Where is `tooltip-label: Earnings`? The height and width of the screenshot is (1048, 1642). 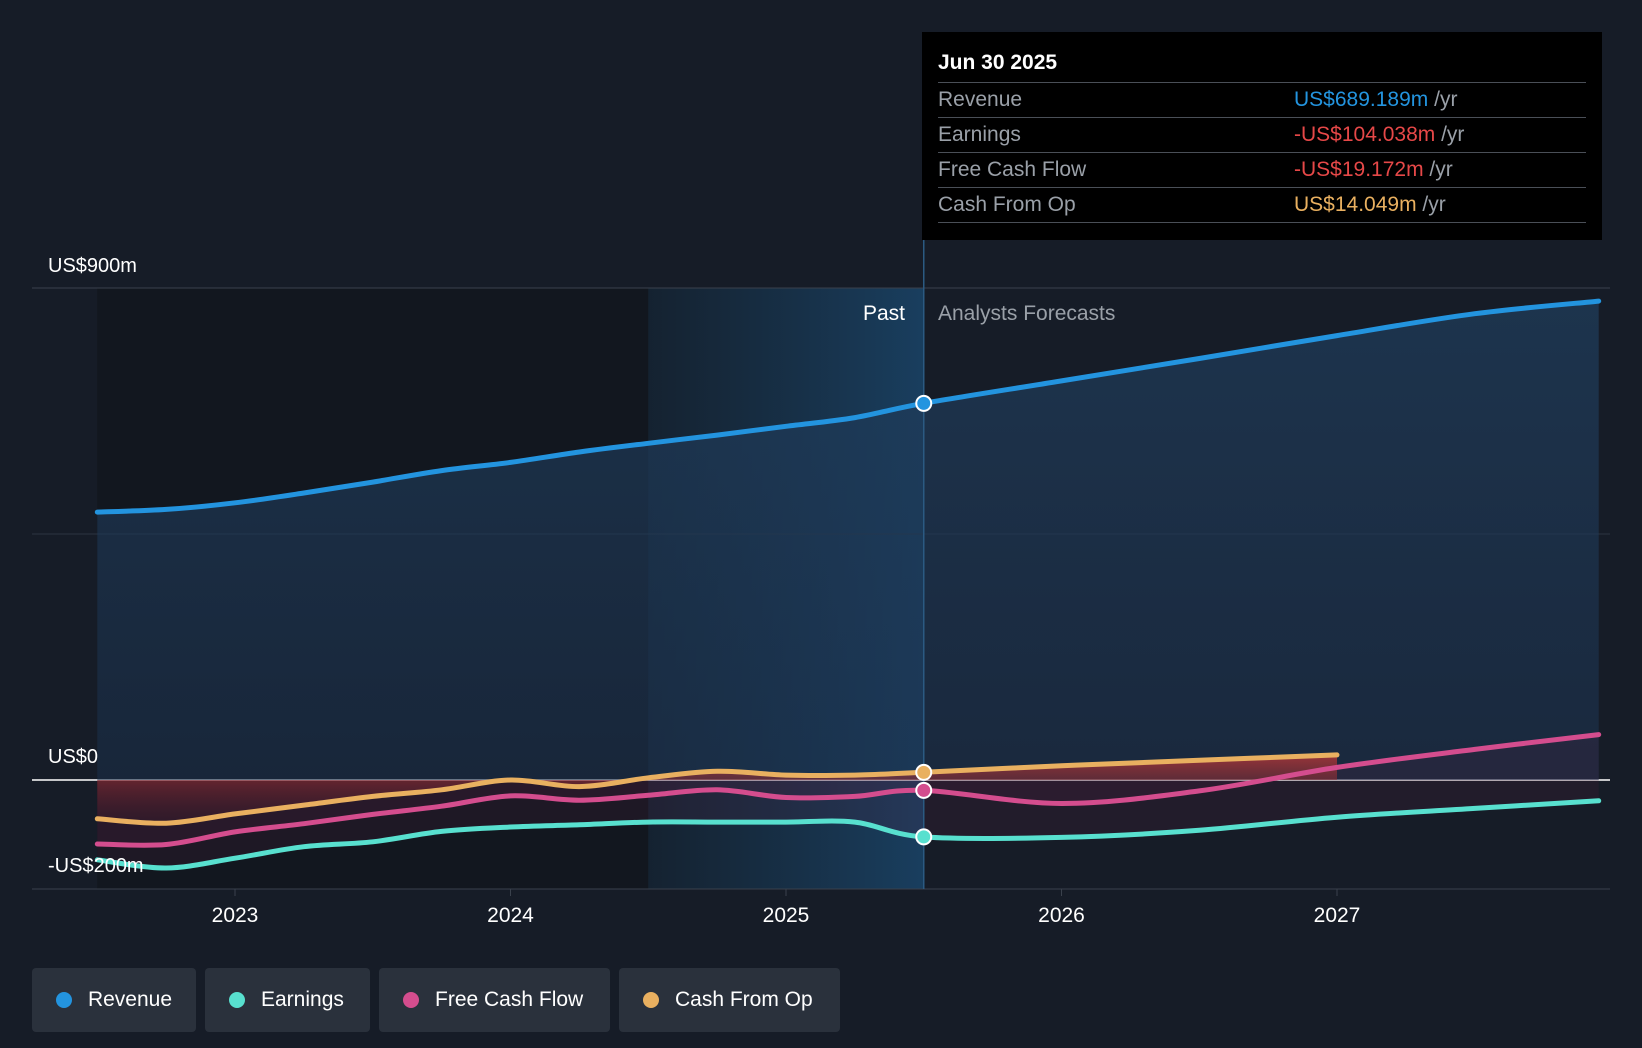
tooltip-label: Earnings is located at coordinates (979, 134).